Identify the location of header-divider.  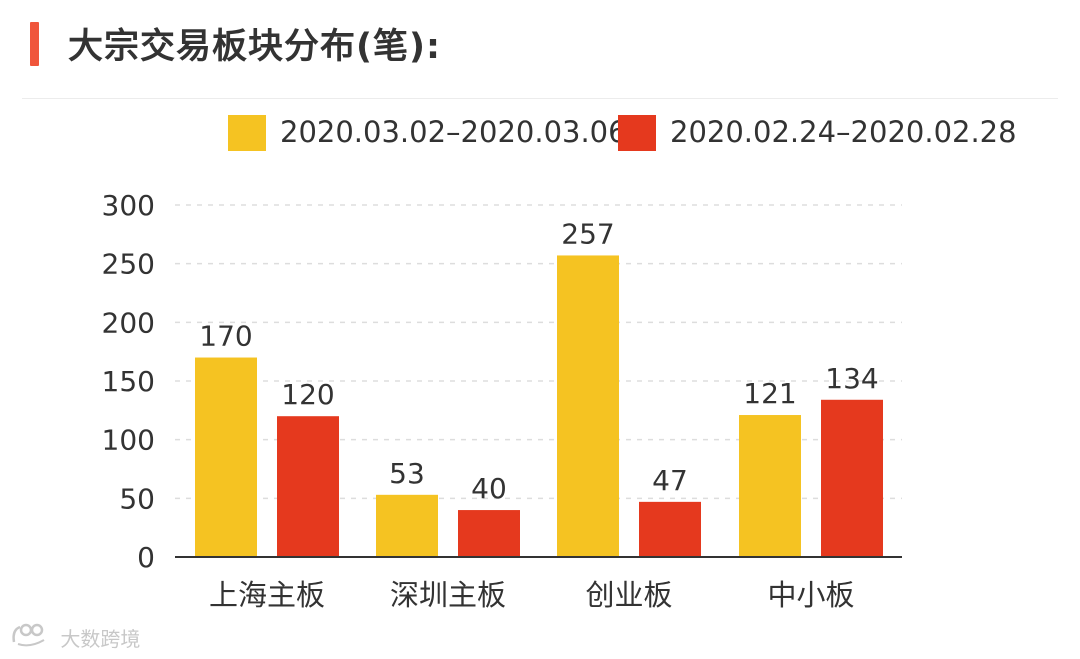
(540, 98).